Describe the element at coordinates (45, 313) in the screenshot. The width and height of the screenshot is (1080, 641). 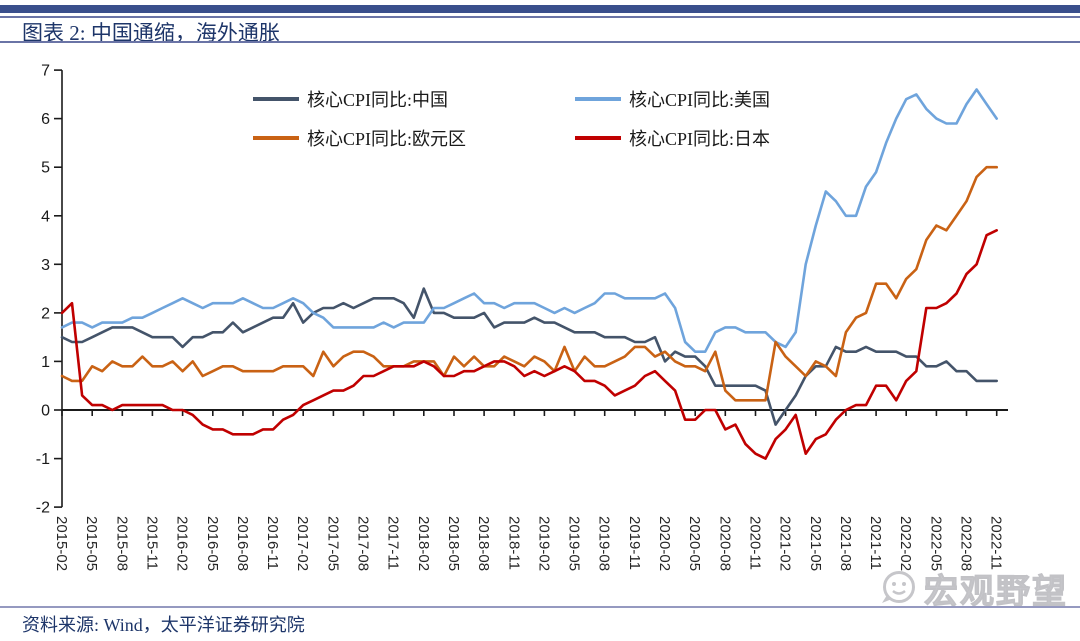
I see `y-tick-label: 2` at that location.